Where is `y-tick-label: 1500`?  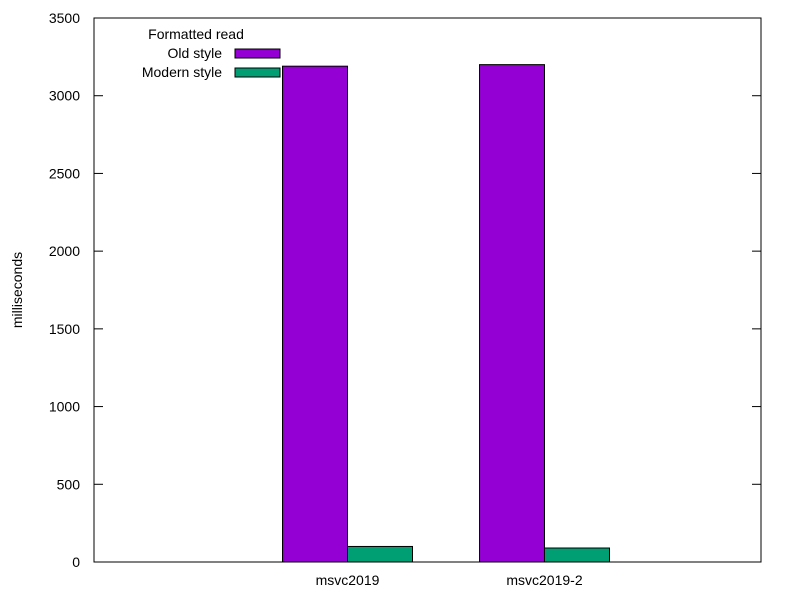
y-tick-label: 1500 is located at coordinates (64, 329).